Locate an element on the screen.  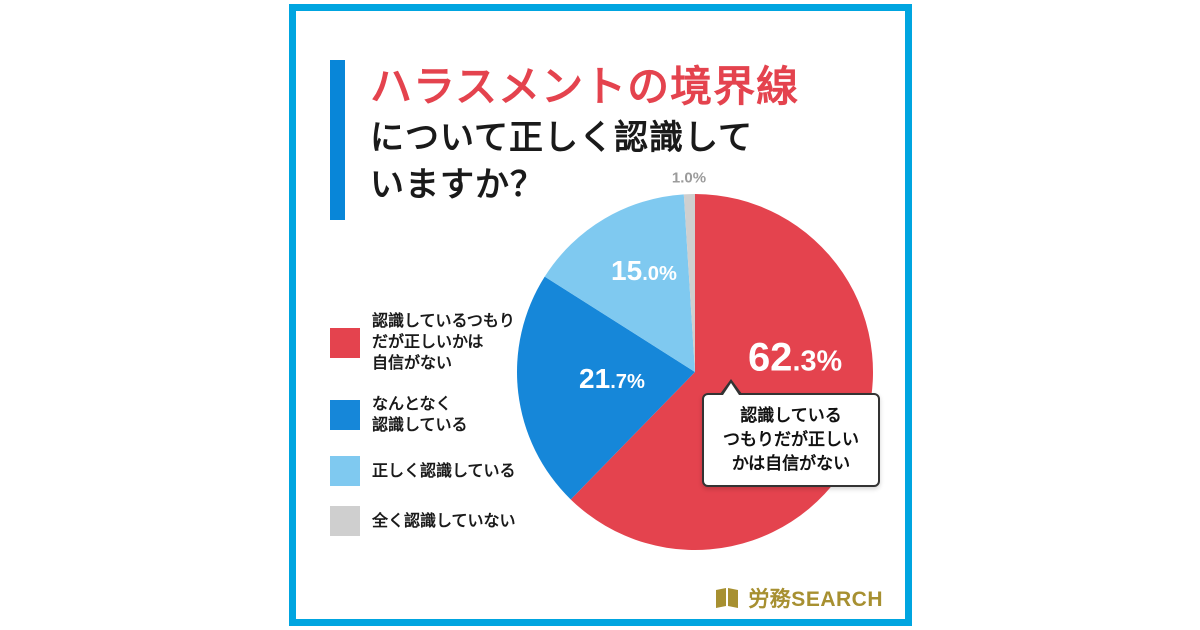
callout-line-3: かは自信がない is located at coordinates (791, 463).